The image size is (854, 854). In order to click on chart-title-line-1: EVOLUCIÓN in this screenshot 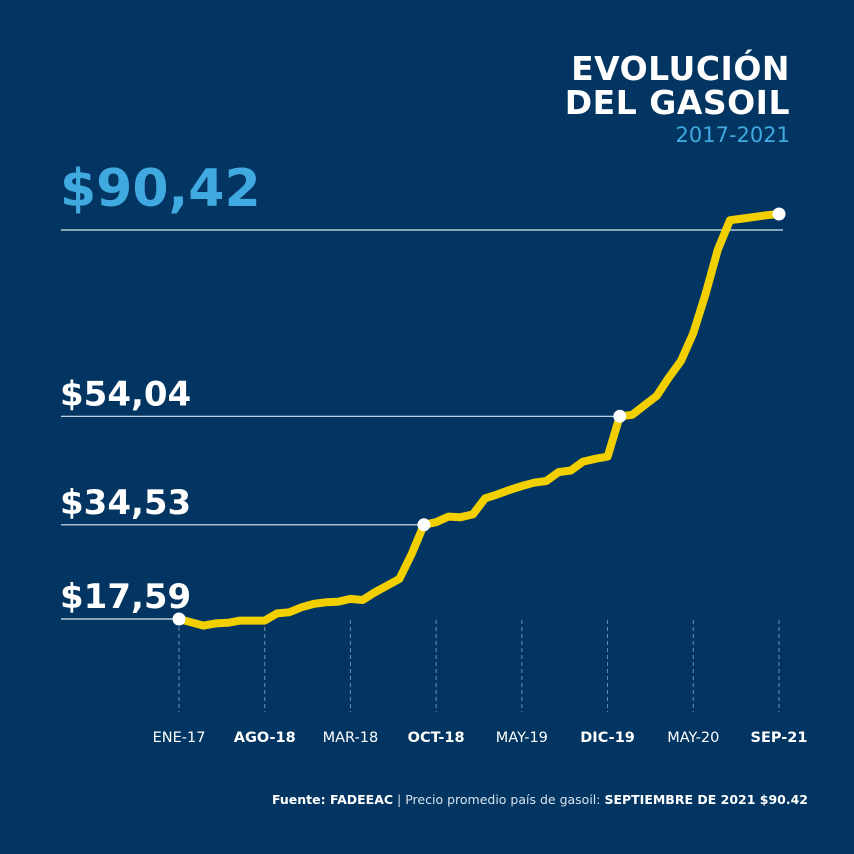, I will do `click(680, 68)`.